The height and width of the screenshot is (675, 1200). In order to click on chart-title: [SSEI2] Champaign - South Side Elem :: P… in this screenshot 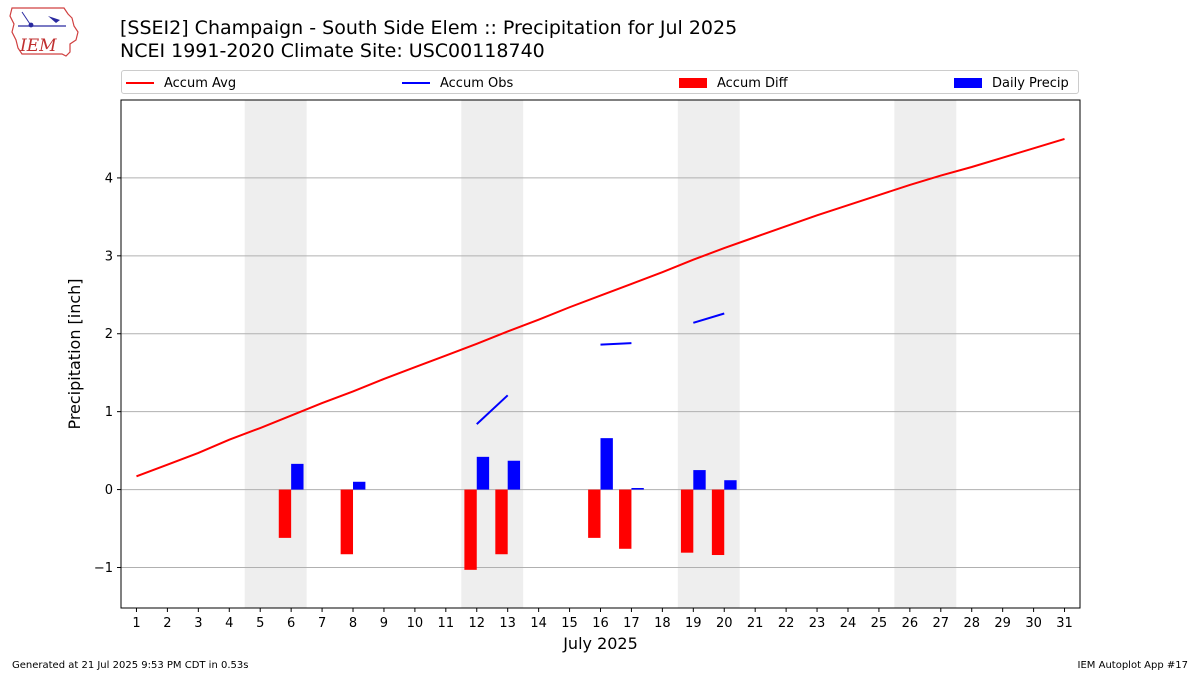, I will do `click(429, 28)`.